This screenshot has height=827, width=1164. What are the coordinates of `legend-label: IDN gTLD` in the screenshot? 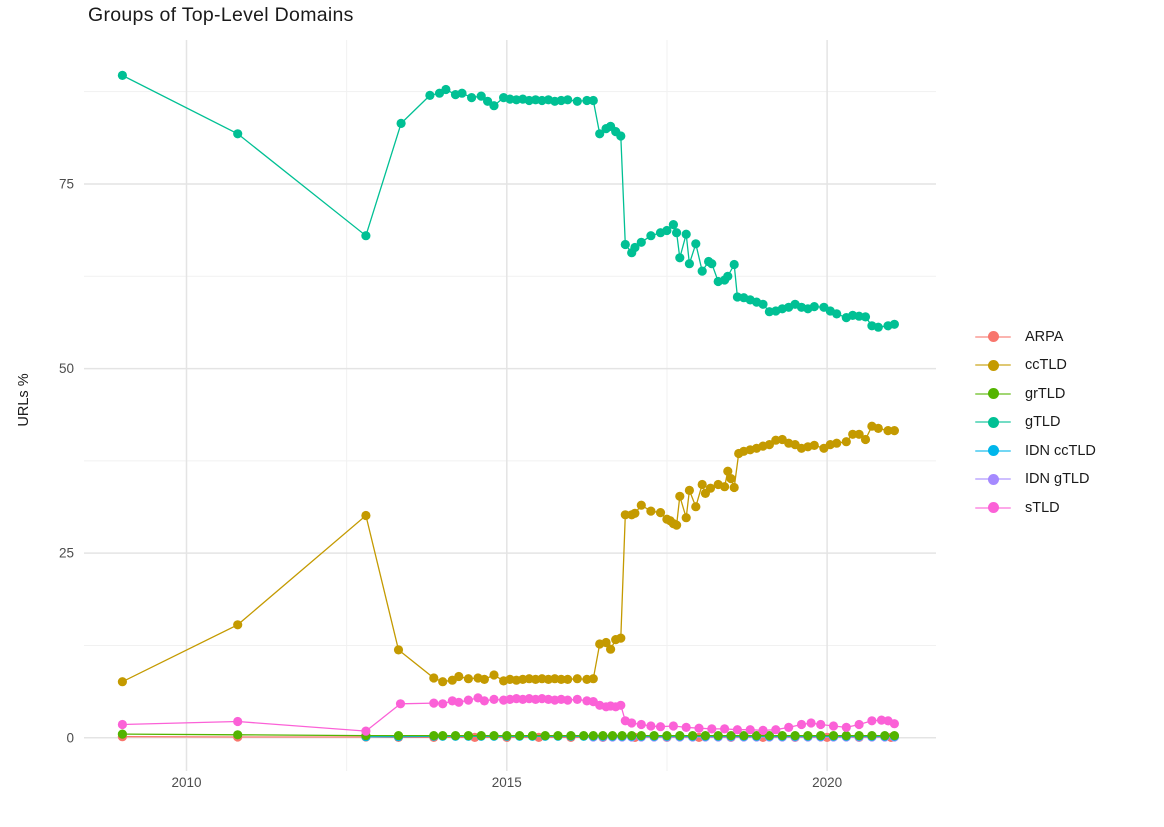 It's located at (1057, 479).